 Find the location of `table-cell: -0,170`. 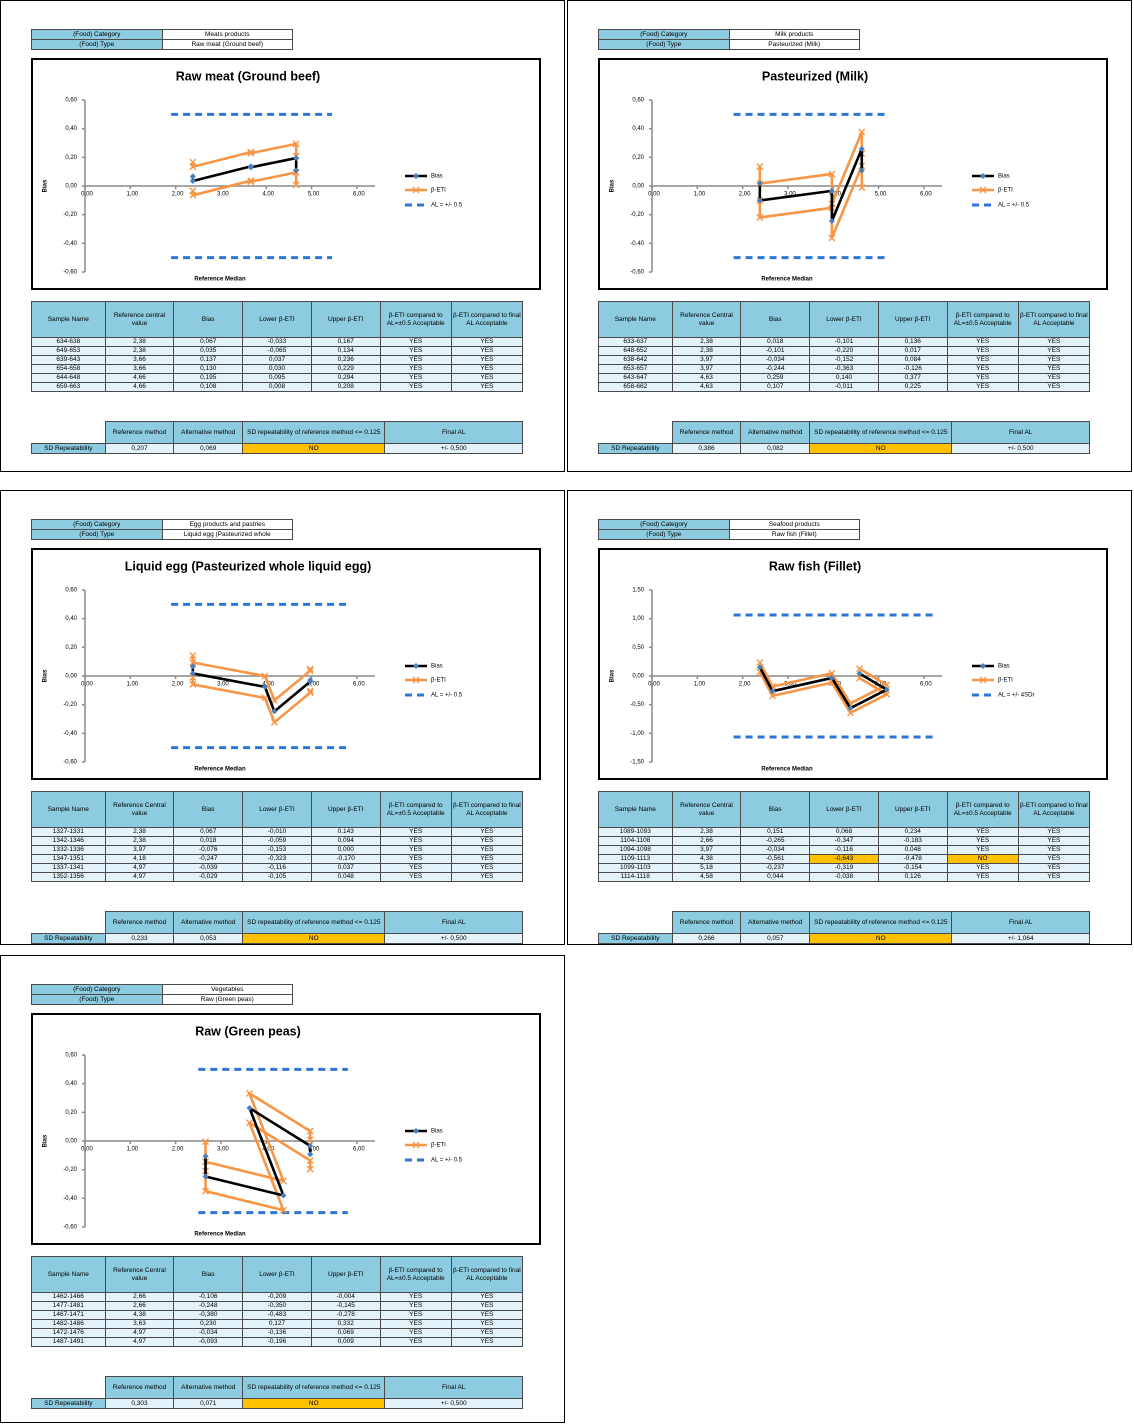

table-cell: -0,170 is located at coordinates (345, 859).